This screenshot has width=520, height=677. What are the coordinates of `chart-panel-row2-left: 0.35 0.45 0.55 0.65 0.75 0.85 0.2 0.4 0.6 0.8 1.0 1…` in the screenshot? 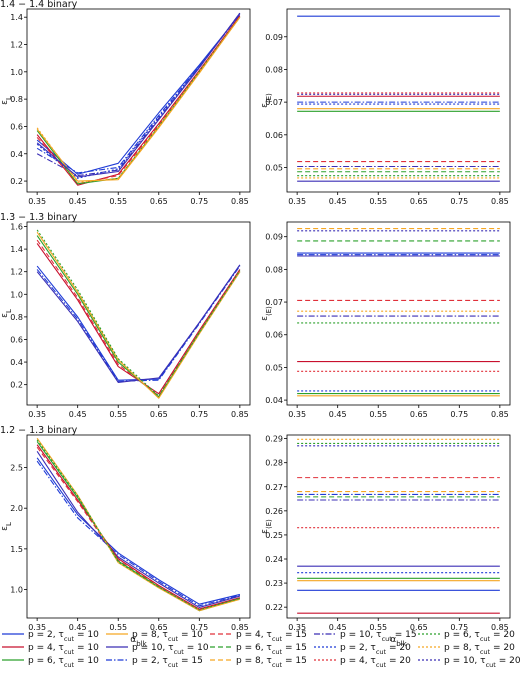 It's located at (125, 315).